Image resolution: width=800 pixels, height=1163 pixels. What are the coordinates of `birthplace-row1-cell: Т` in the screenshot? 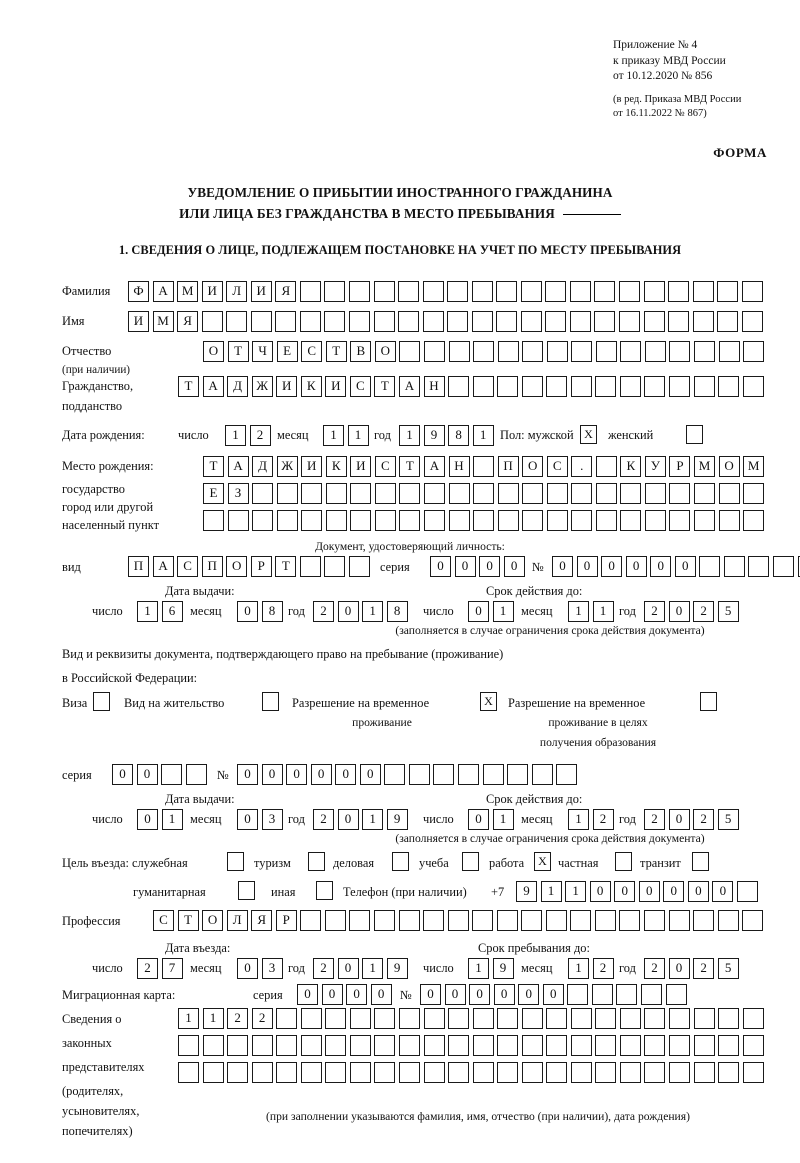 It's located at (213, 466).